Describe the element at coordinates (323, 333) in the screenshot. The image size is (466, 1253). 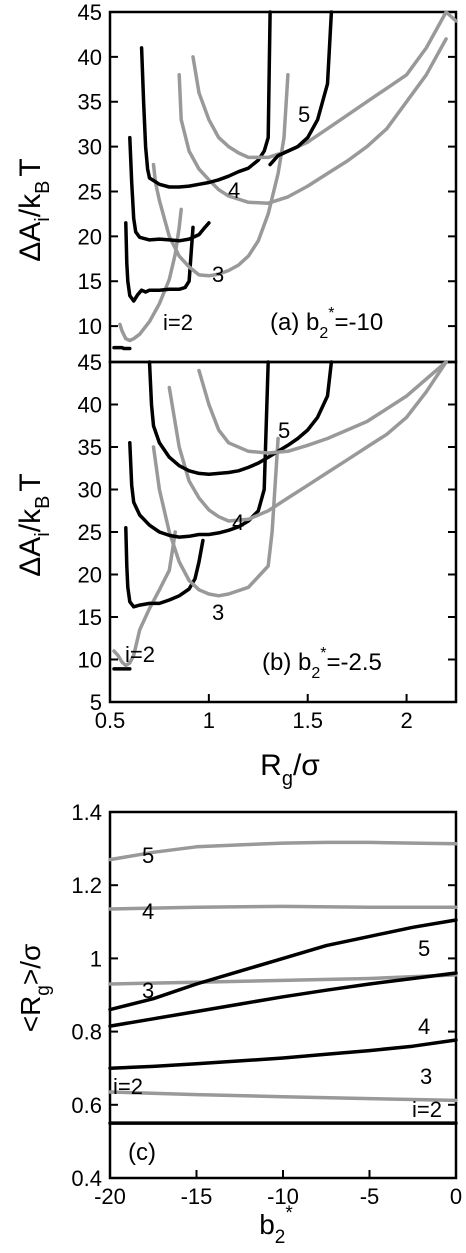
I see `panel-a-label-sub: 2` at that location.